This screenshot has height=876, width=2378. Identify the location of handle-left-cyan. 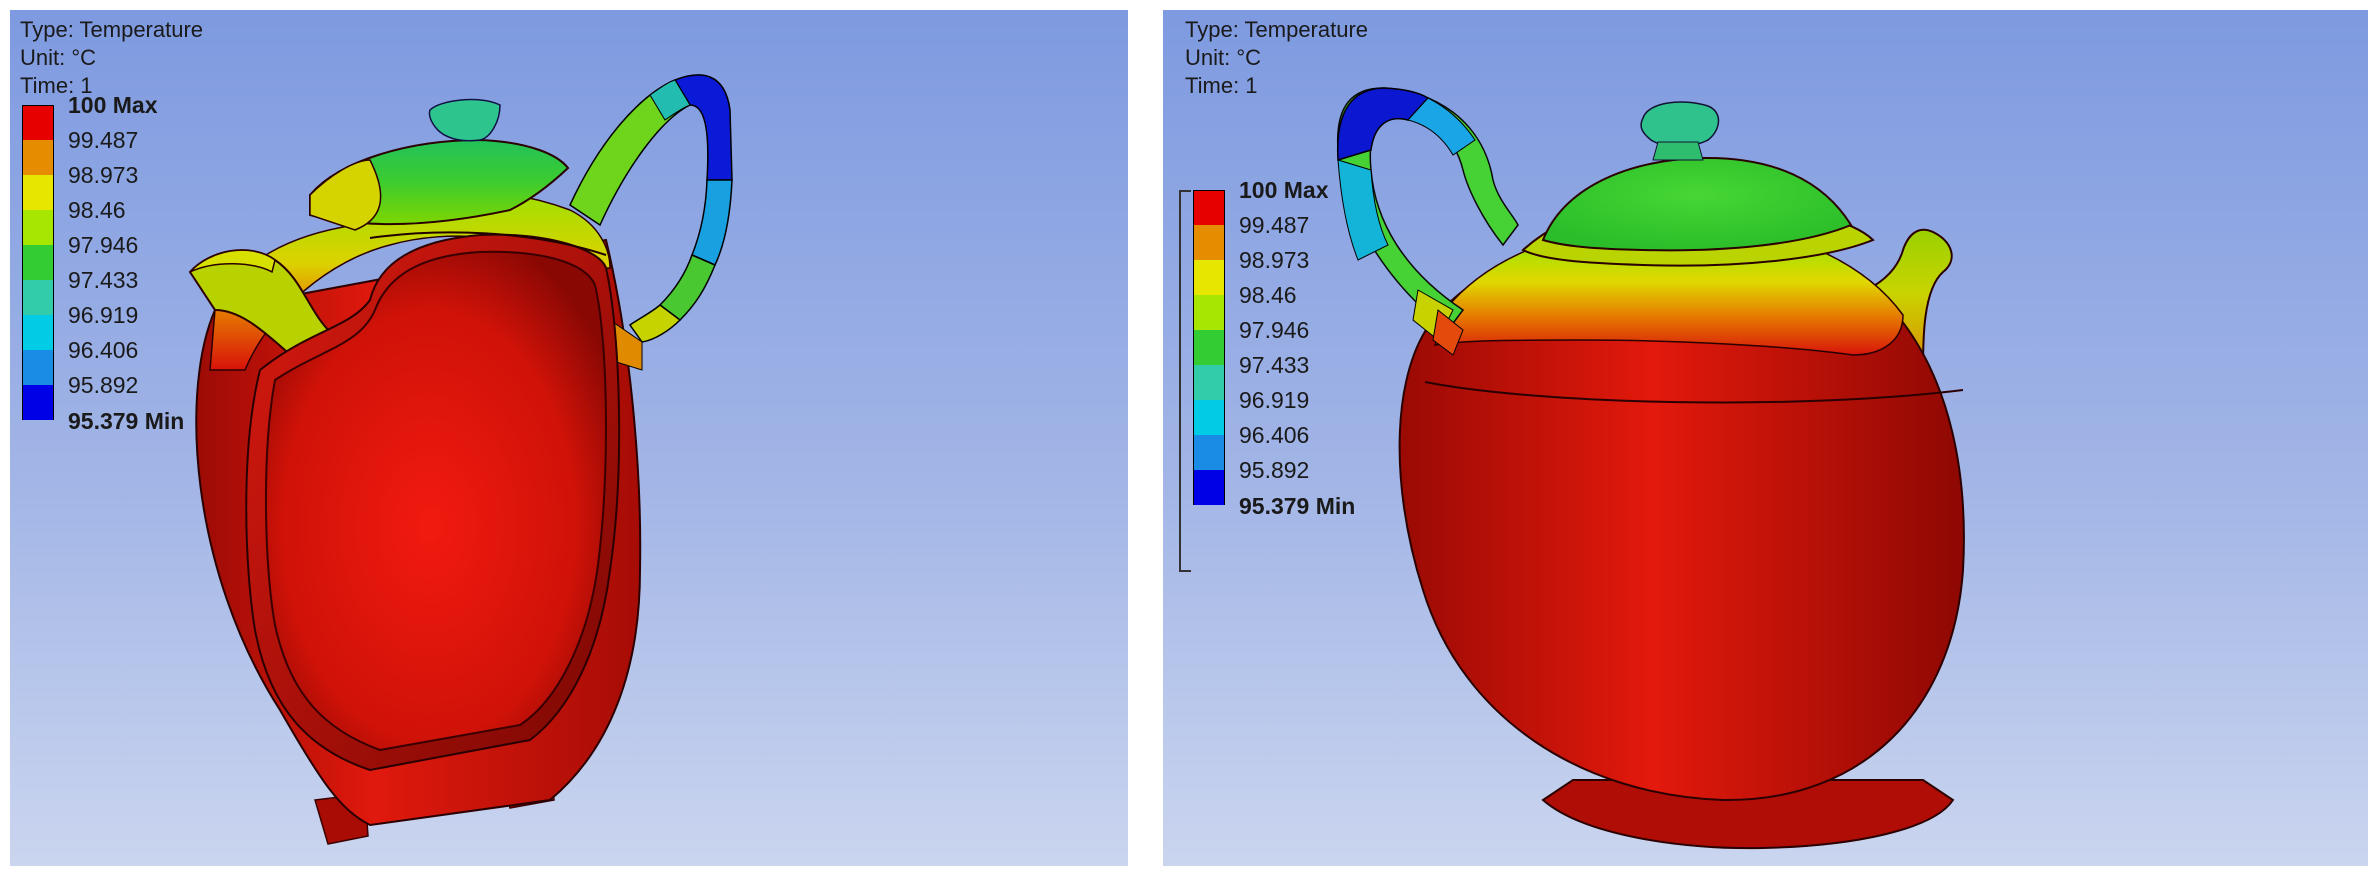
(1363, 210).